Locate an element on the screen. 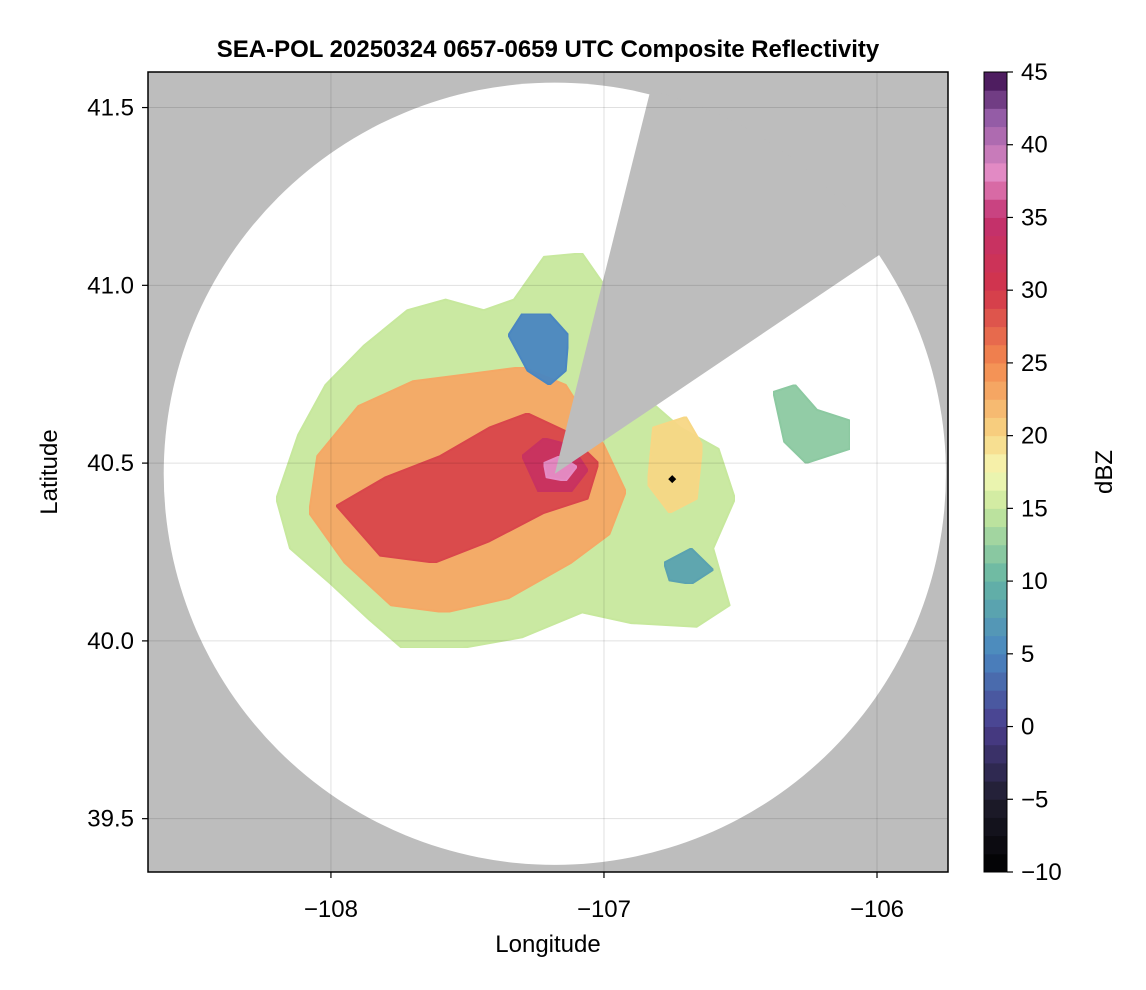 The image size is (1146, 990). colorbar-steps is located at coordinates (995, 472).